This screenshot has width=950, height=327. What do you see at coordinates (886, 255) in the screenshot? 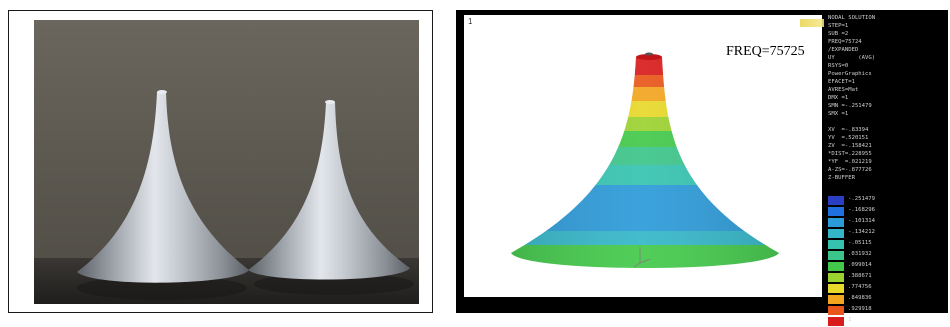
I see `legend-row: .031932` at bounding box center [886, 255].